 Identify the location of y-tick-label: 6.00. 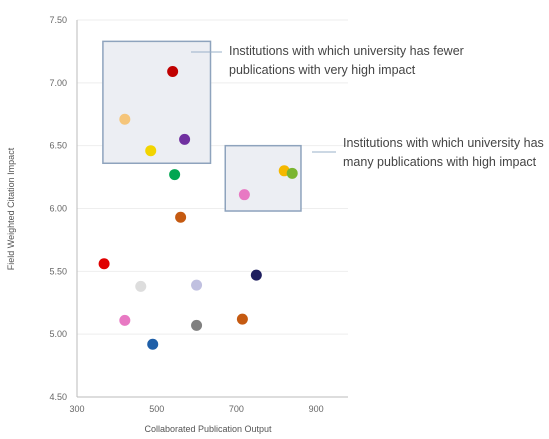
(58, 209).